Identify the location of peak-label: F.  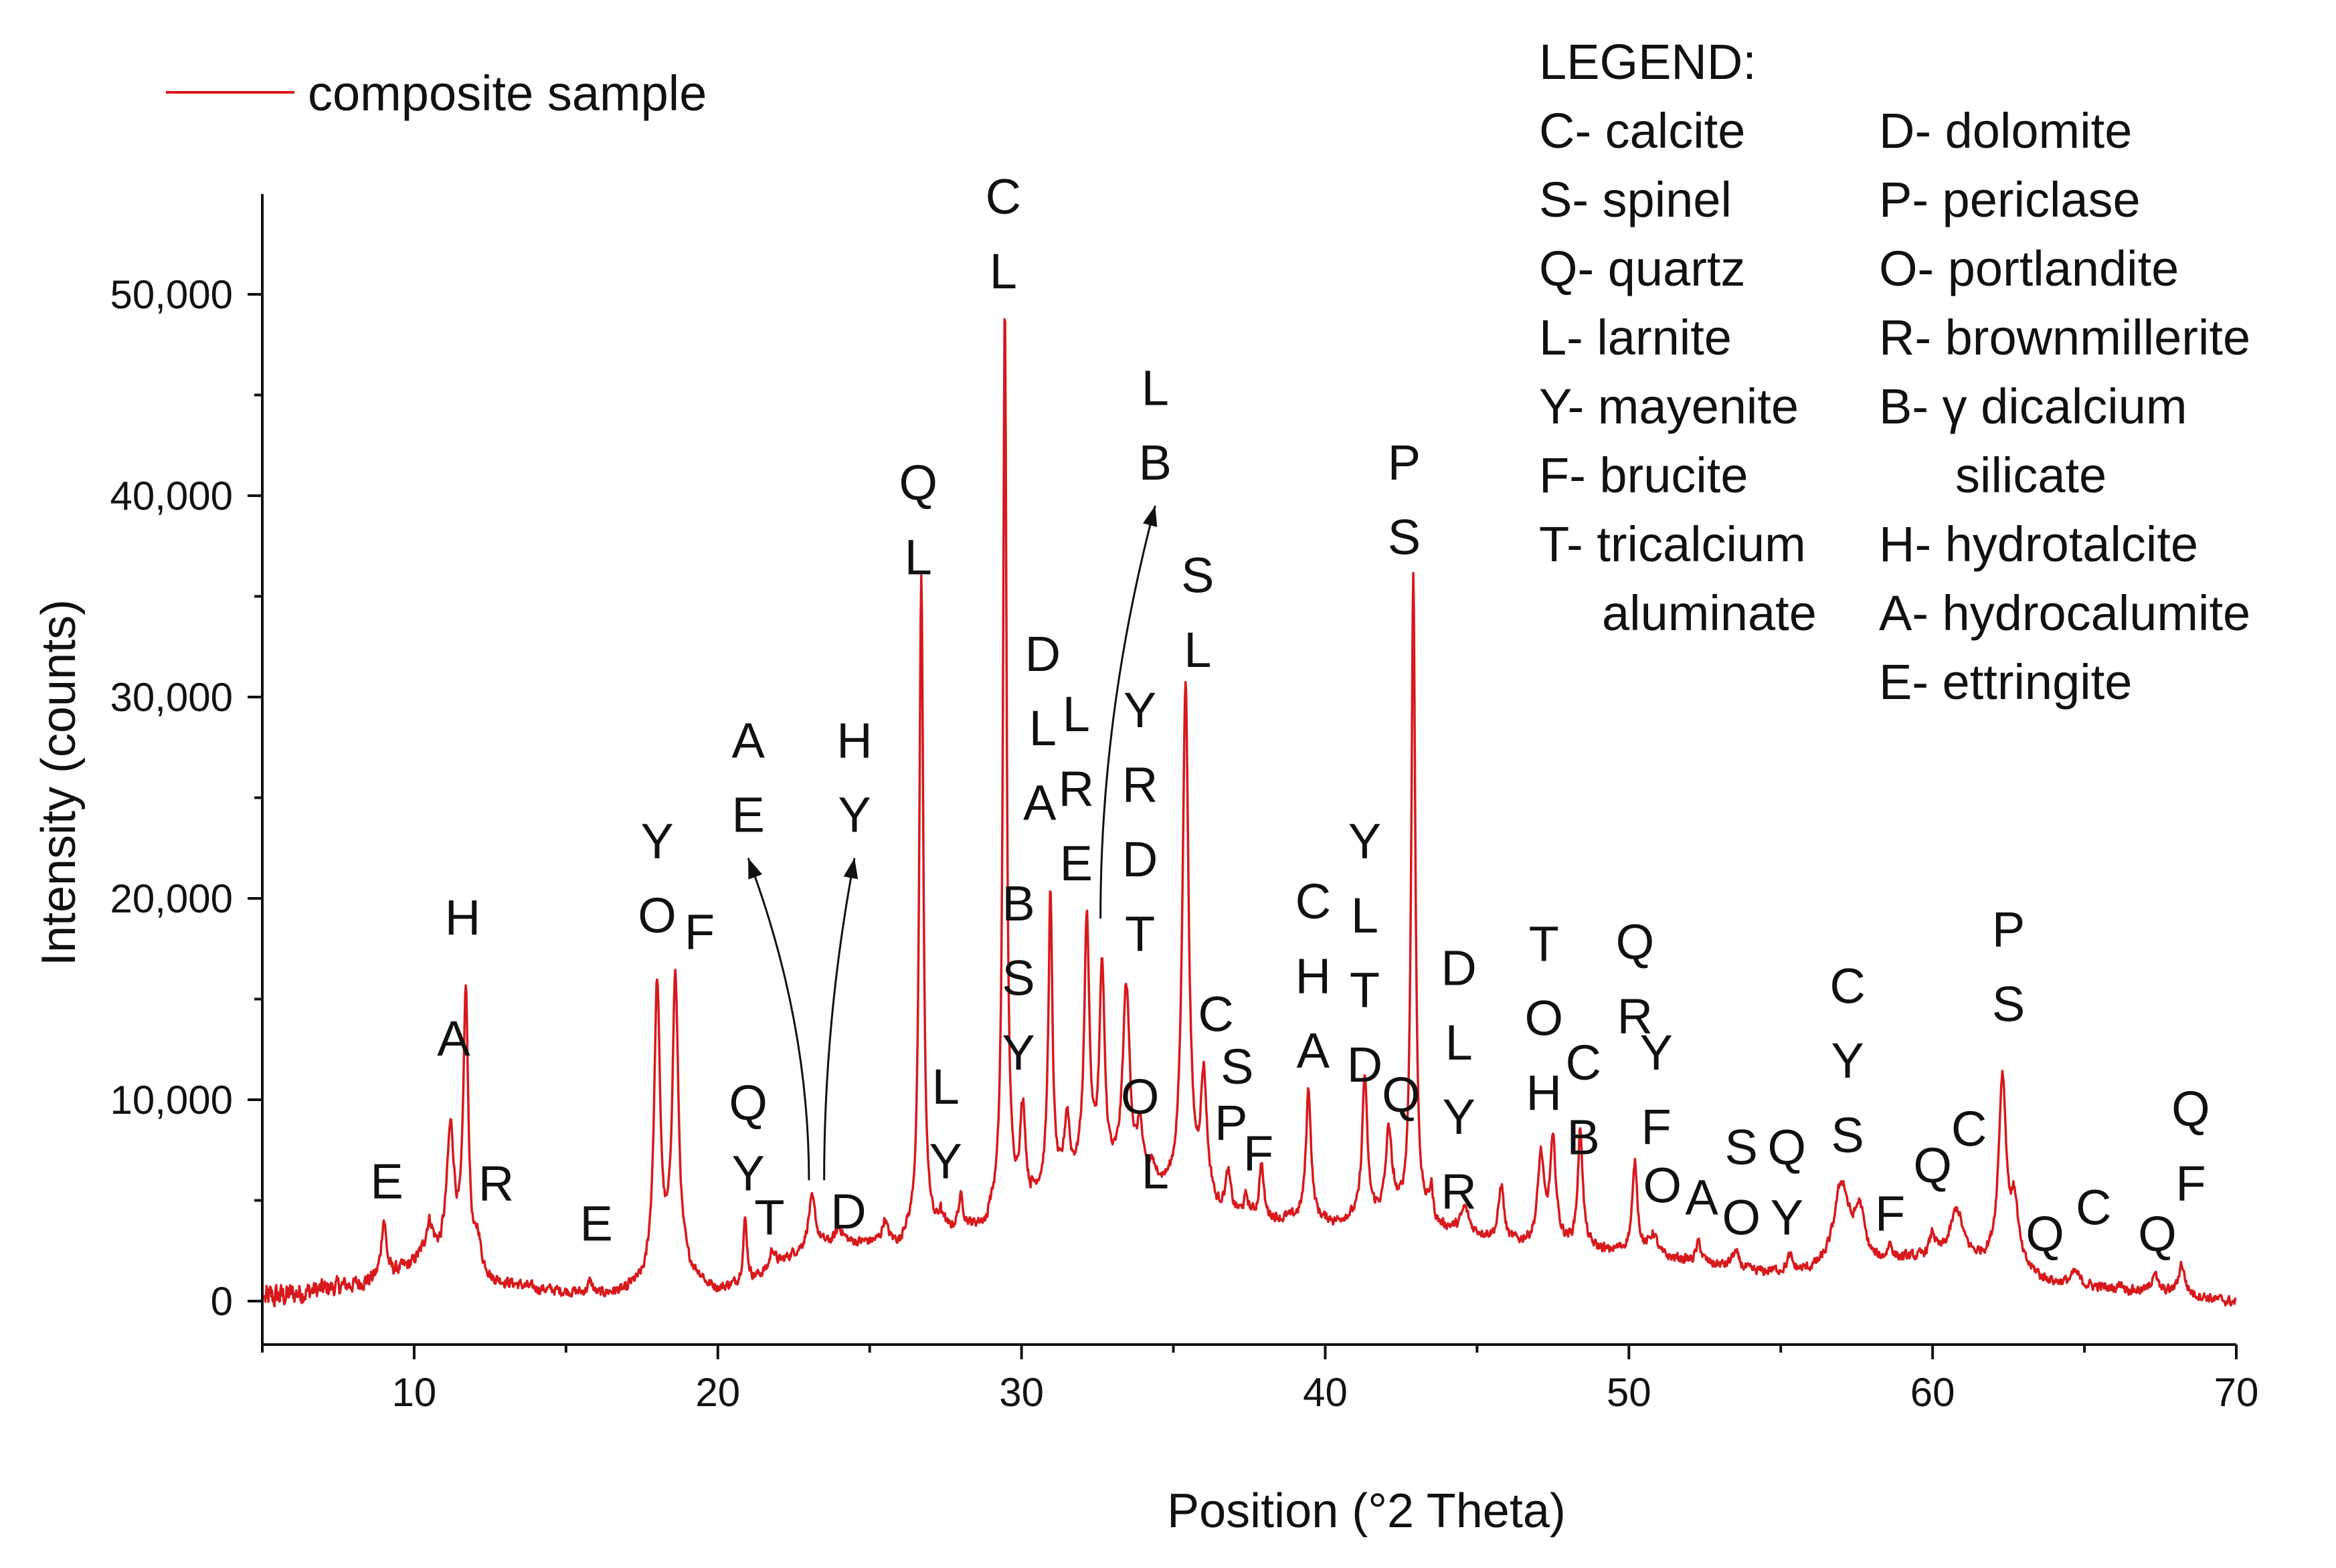
(2190, 1183).